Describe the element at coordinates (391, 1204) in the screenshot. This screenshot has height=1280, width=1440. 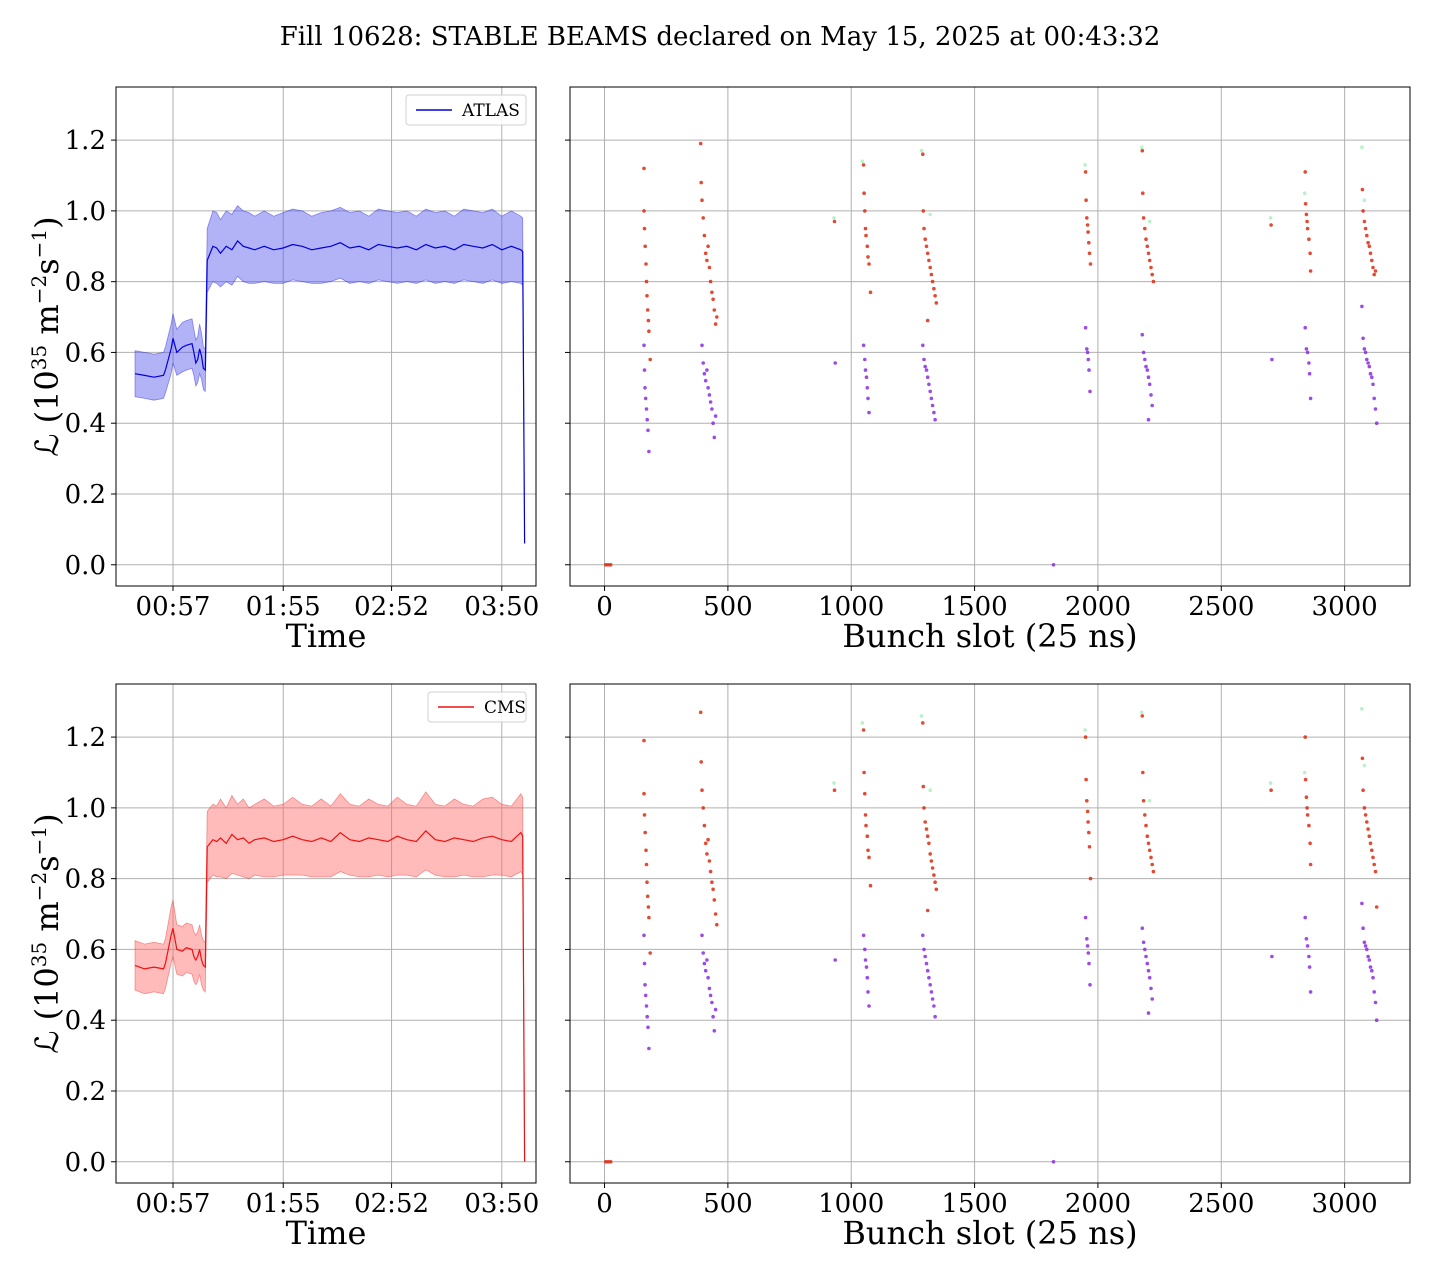
I see `x-tick-label: 02:52` at that location.